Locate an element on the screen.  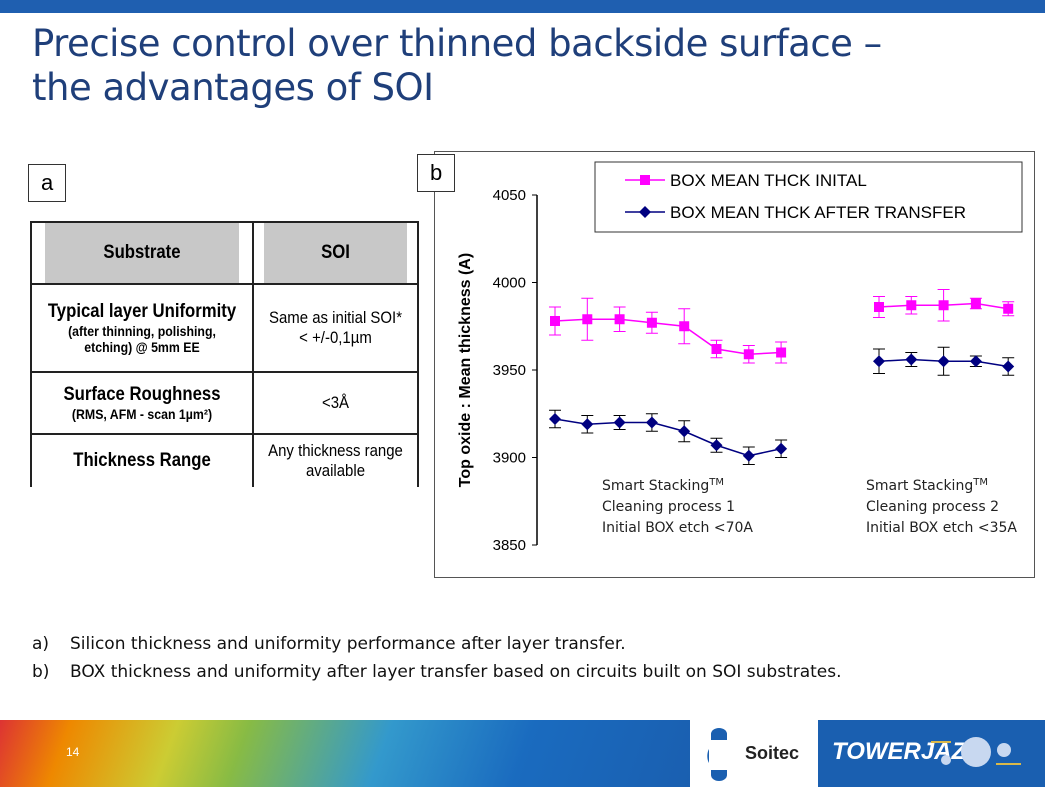
row-name: Surface Roughness is located at coordinates (142, 394).